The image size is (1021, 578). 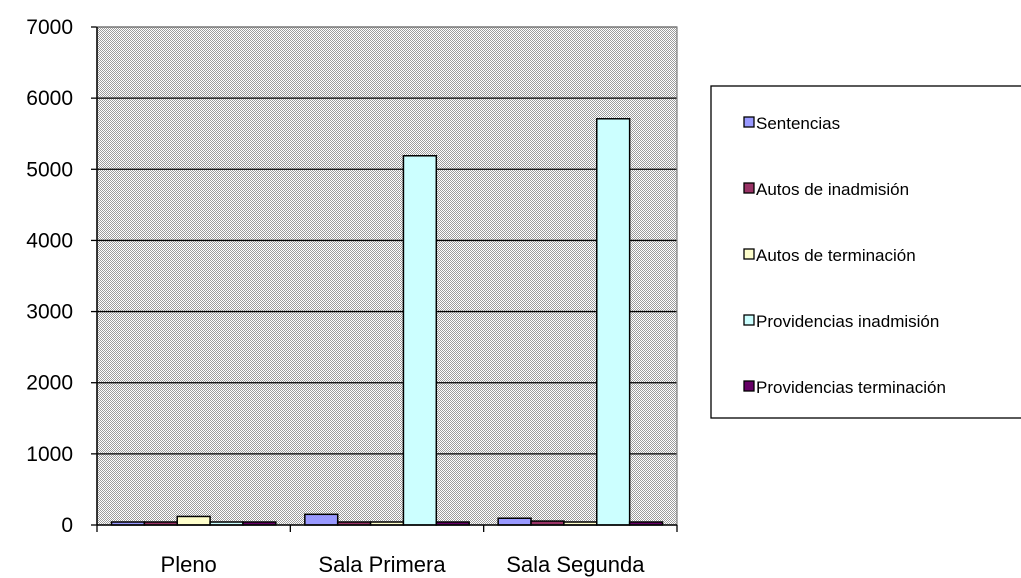 What do you see at coordinates (847, 321) in the screenshot?
I see `legend-label: Providencias inadmisión` at bounding box center [847, 321].